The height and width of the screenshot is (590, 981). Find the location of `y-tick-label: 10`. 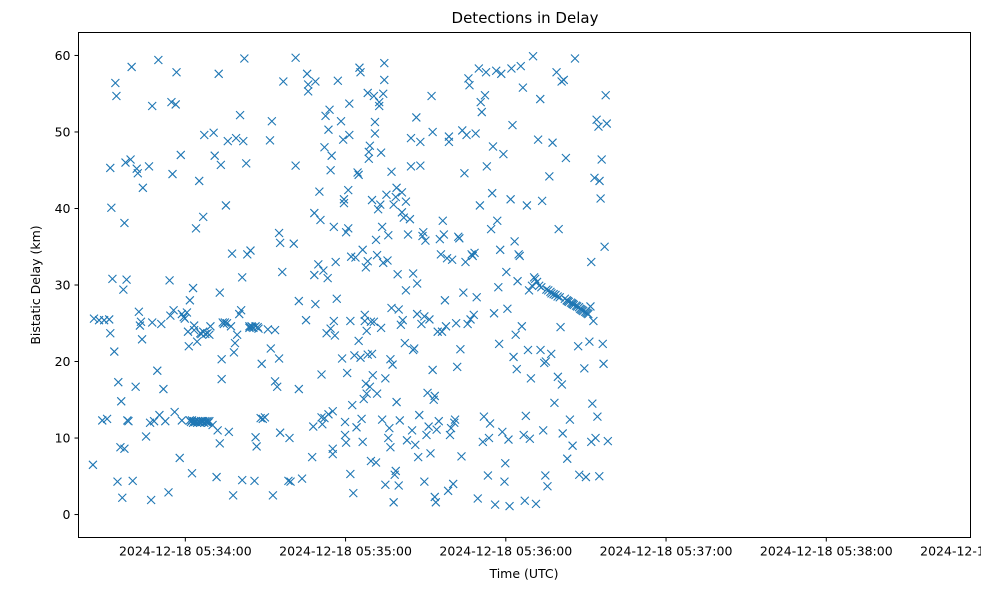

y-tick-label: 10 is located at coordinates (63, 438).